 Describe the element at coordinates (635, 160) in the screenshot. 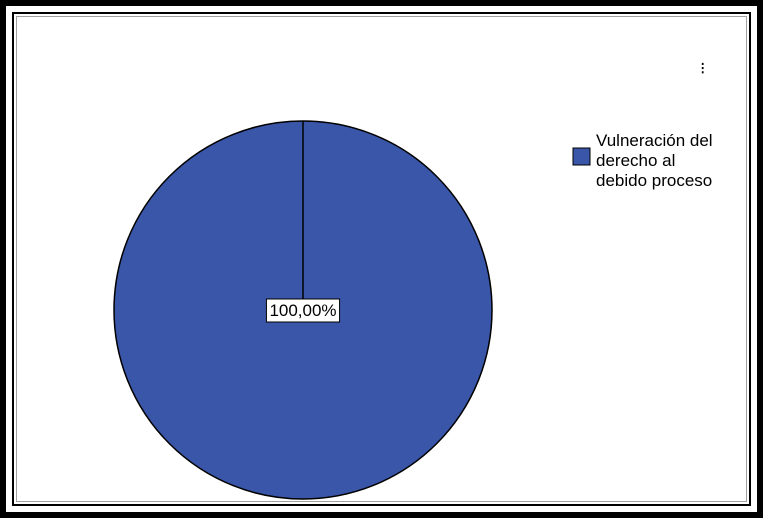

I see `legend-label-line-2: derecho al` at that location.